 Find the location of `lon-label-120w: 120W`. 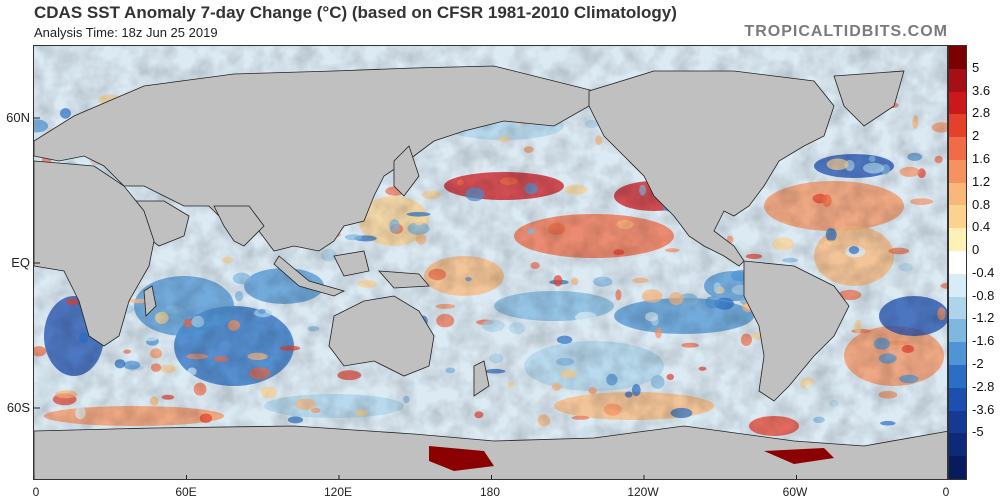

lon-label-120w: 120W is located at coordinates (643, 492).